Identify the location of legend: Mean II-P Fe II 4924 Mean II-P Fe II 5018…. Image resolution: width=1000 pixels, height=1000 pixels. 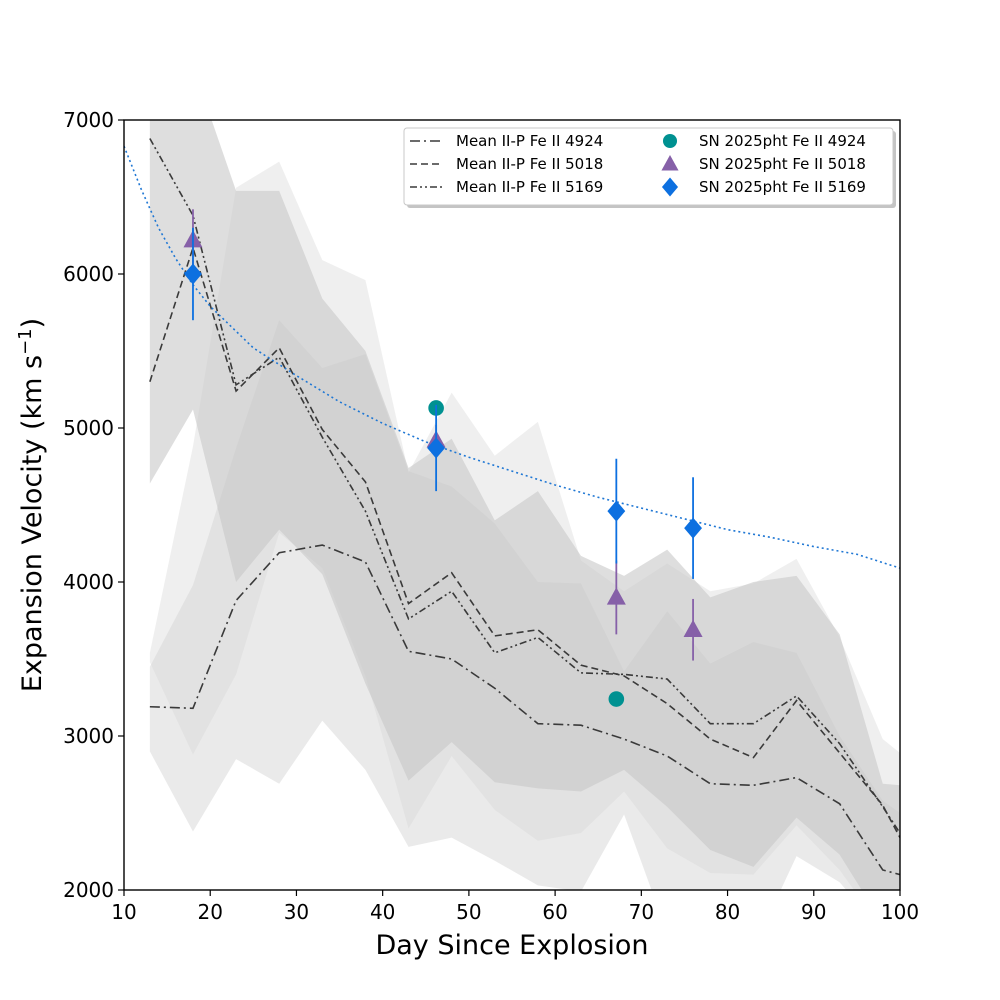
(649, 167).